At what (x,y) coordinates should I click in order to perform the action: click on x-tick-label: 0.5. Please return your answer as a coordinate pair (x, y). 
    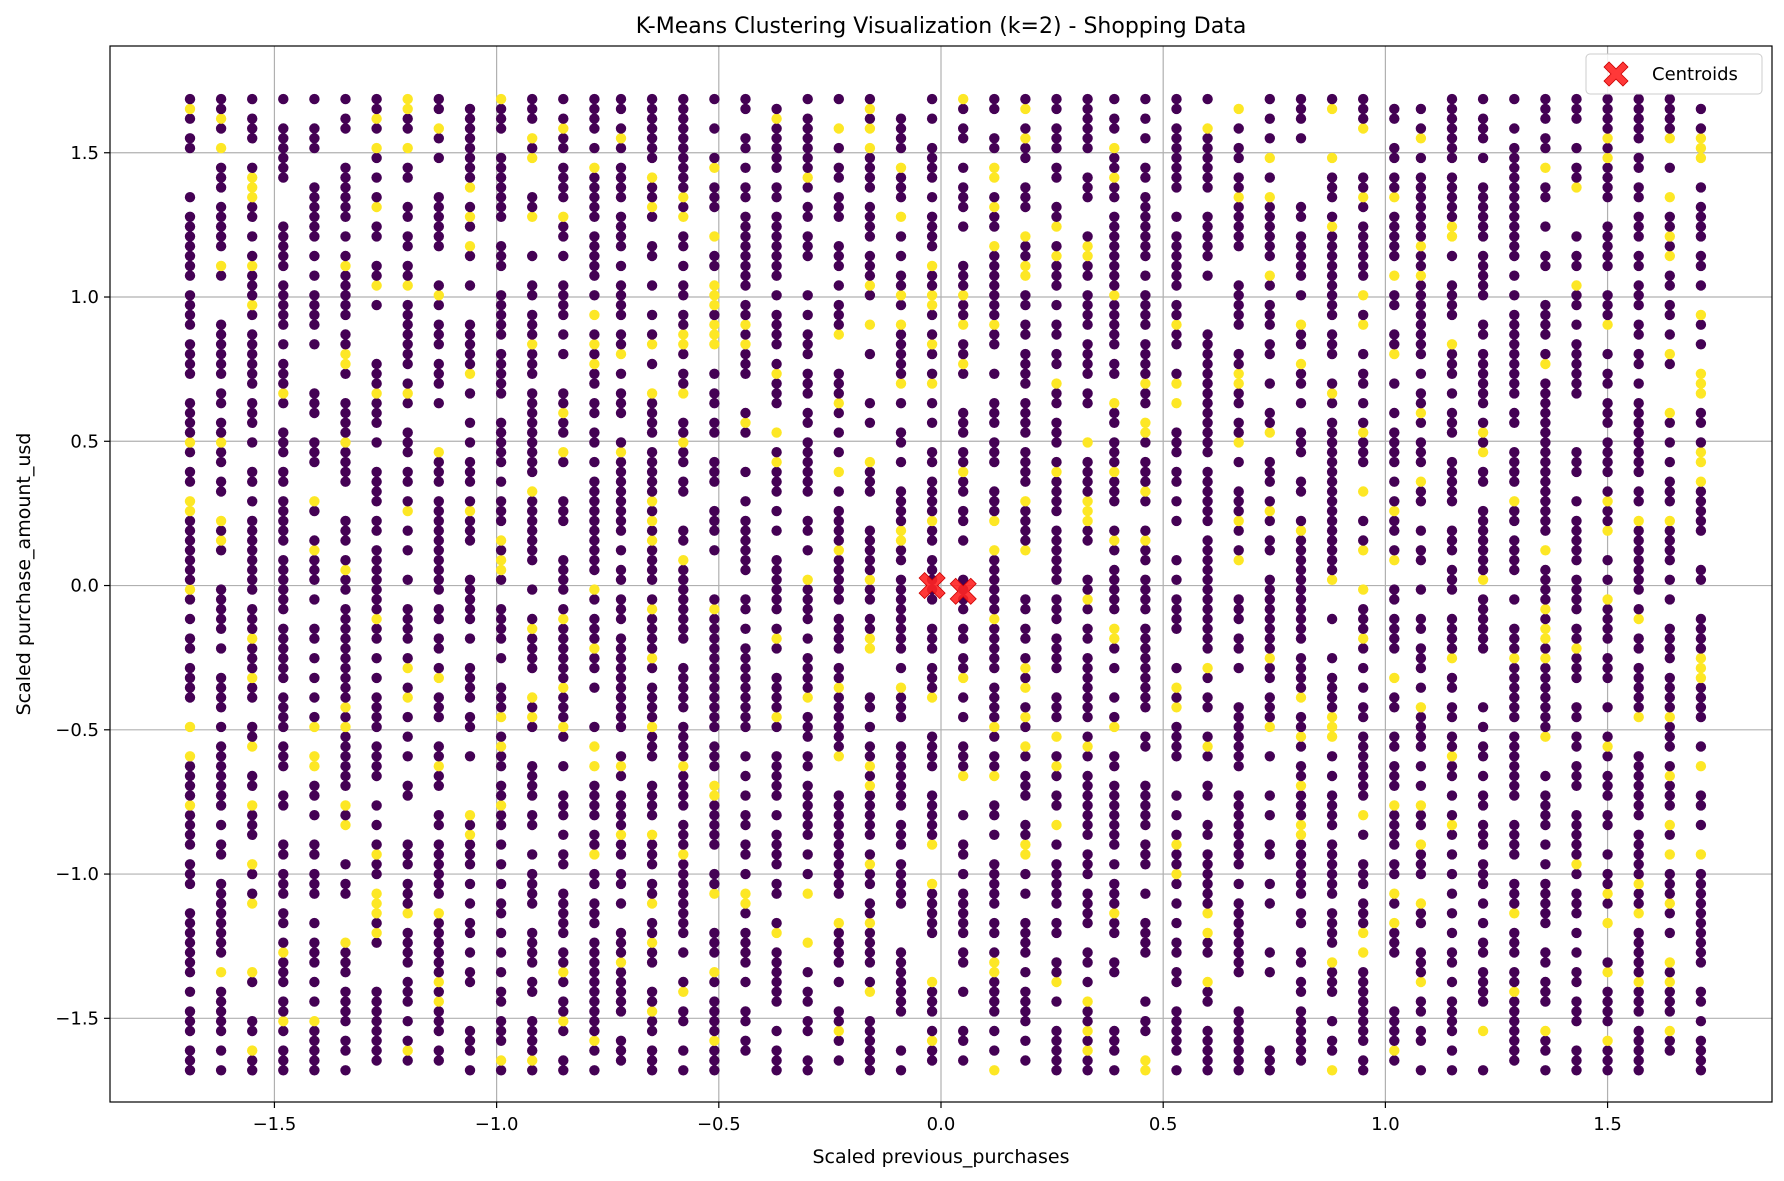
    Looking at the image, I should click on (1163, 1124).